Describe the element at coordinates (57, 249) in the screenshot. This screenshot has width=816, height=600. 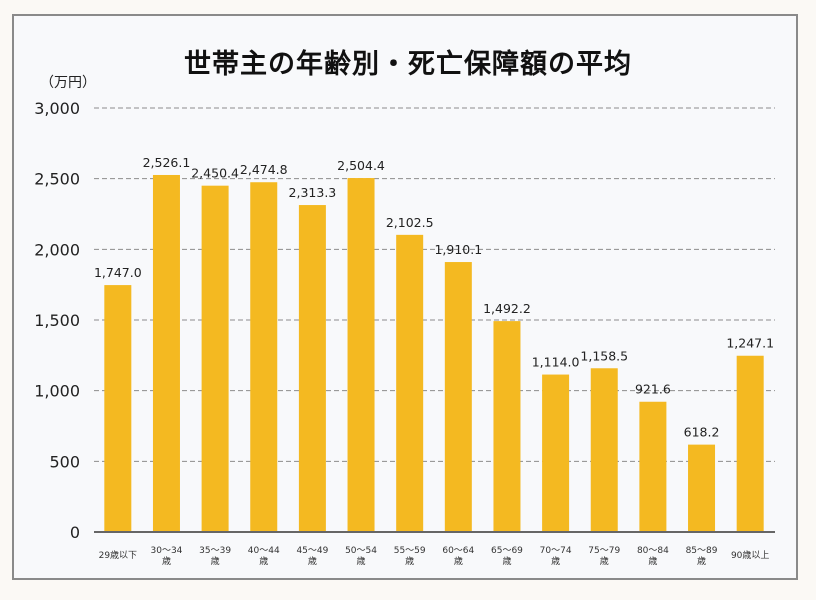
I see `y-tick-label: 2,000` at that location.